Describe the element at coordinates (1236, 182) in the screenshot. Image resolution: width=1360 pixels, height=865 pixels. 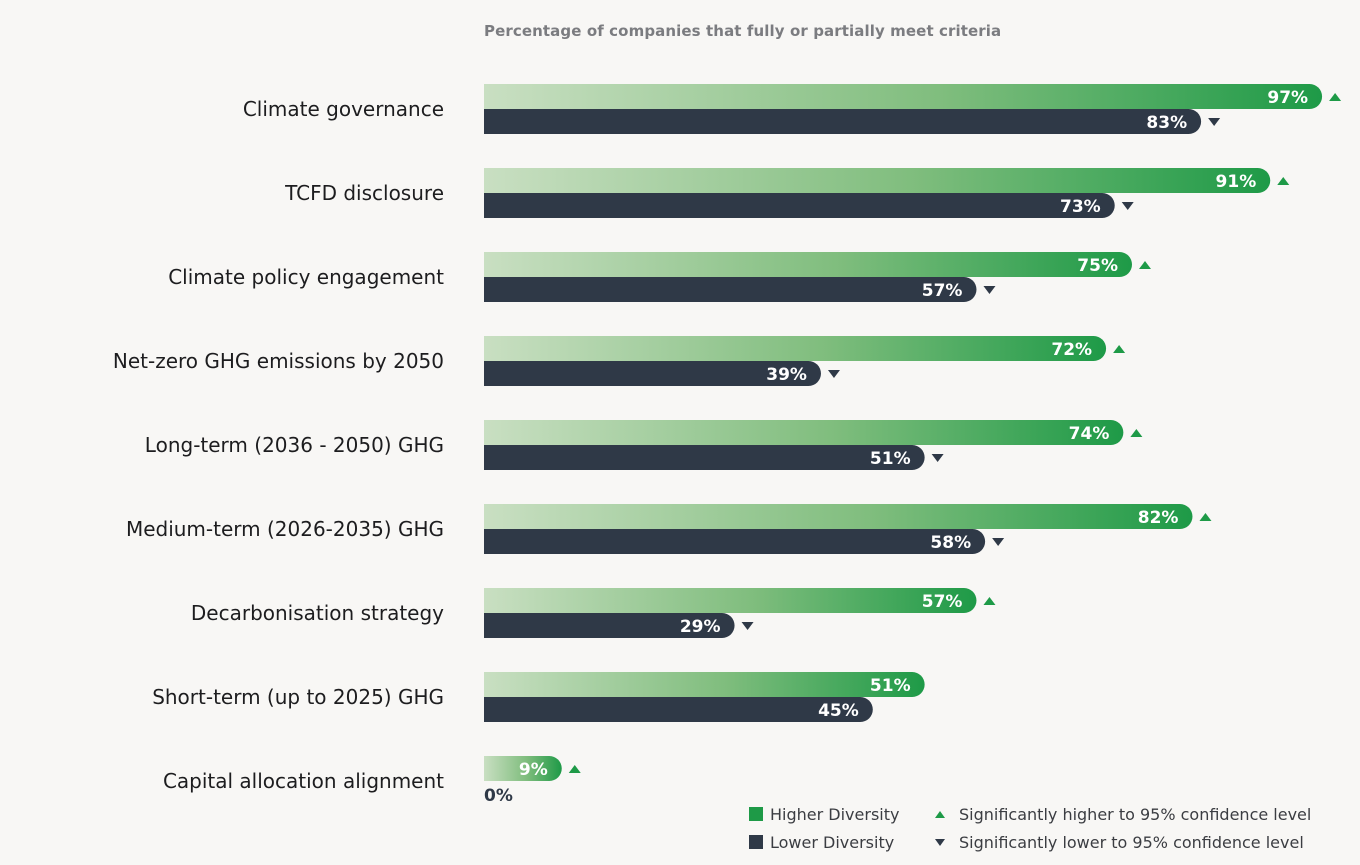
I see `higher-diversity-value-label: 91%` at that location.